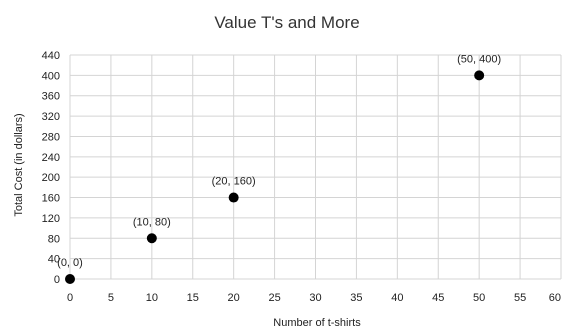 This screenshot has width=569, height=330. What do you see at coordinates (193, 298) in the screenshot?
I see `x-tick-label: 15` at bounding box center [193, 298].